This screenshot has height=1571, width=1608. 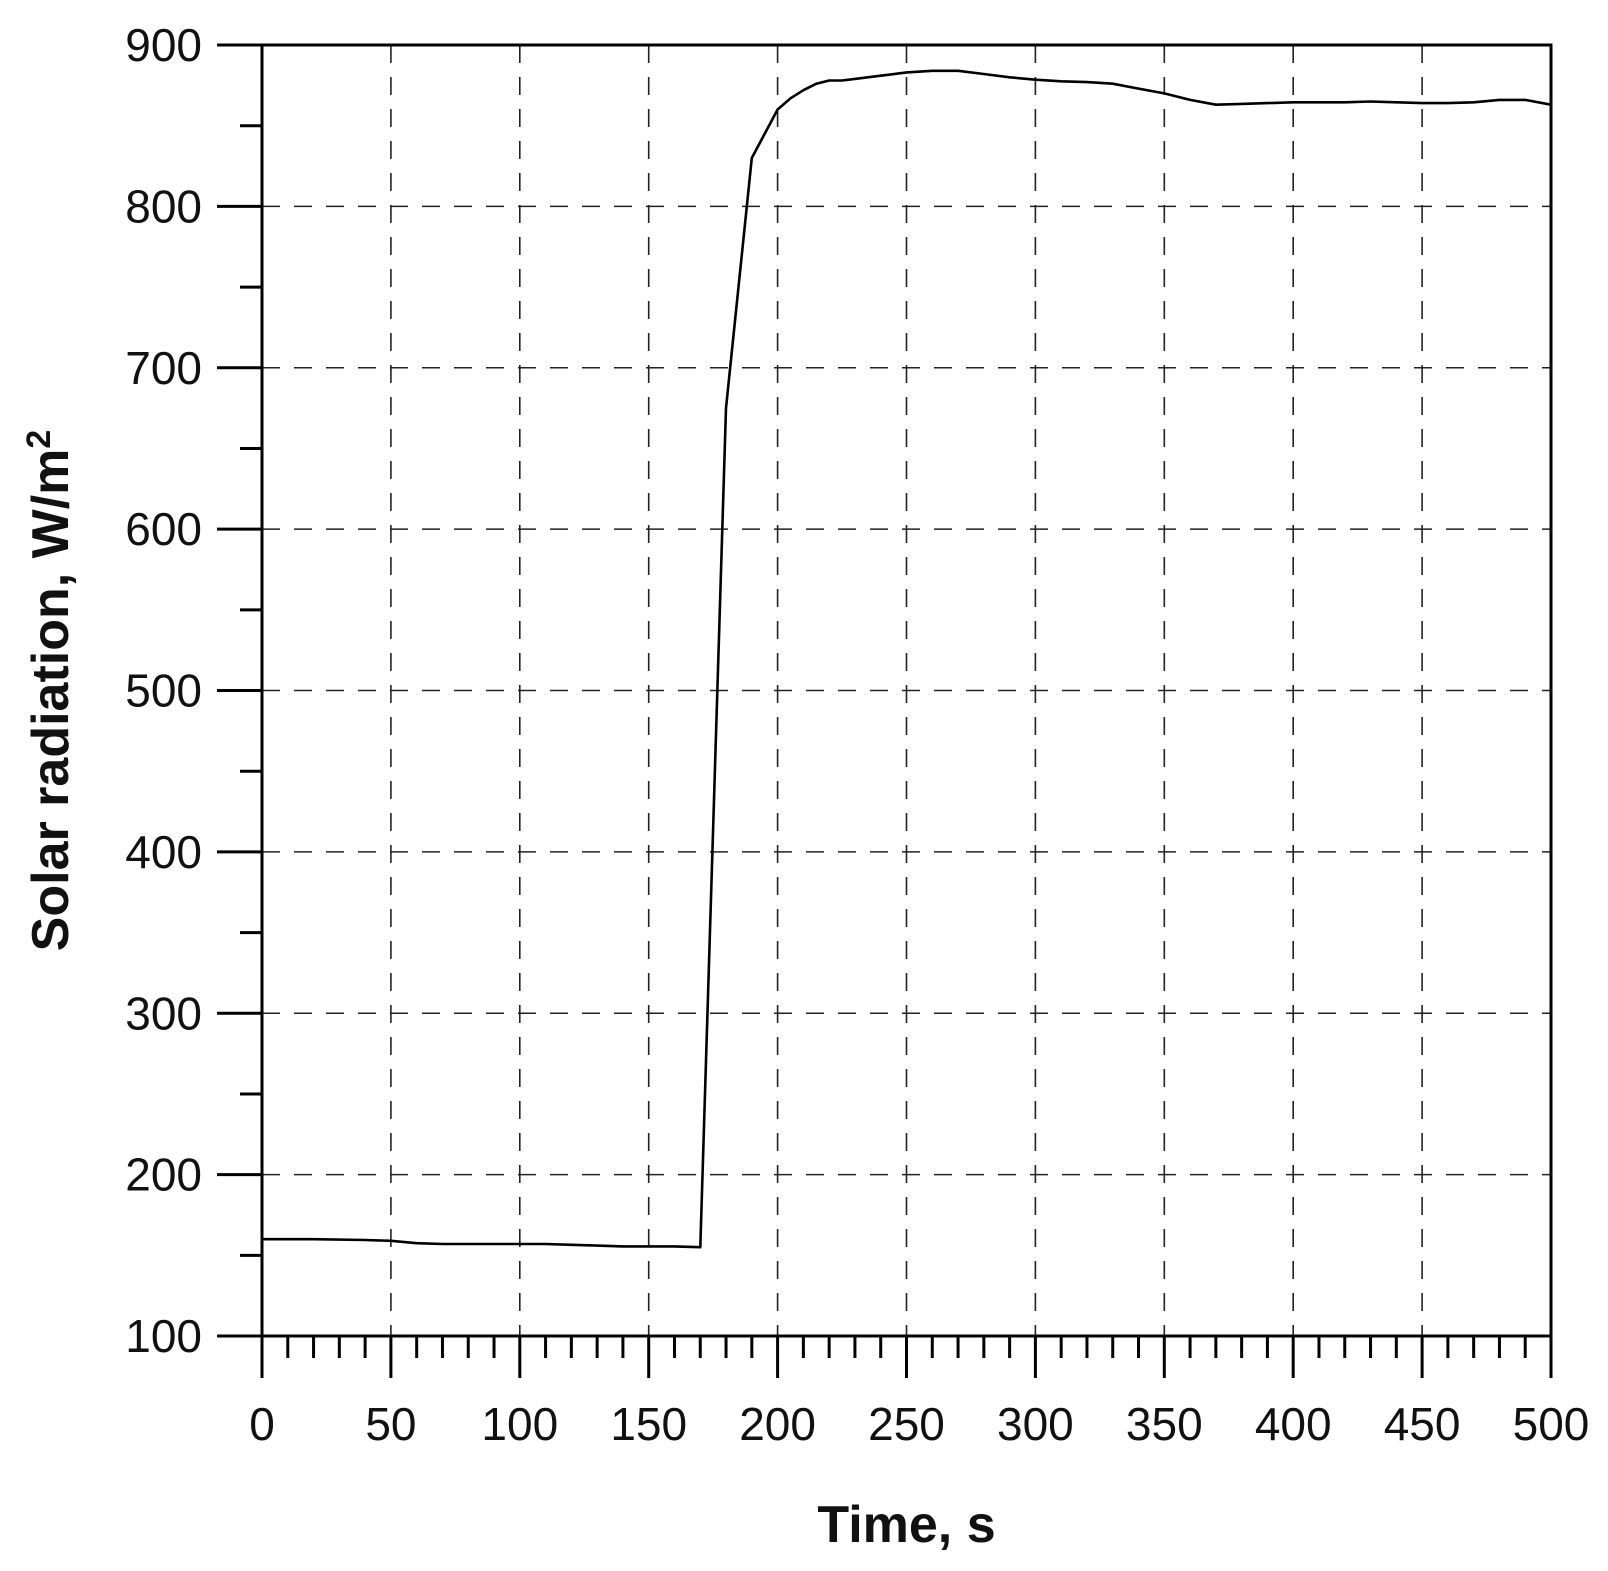 What do you see at coordinates (163, 529) in the screenshot?
I see `y-tick-label: 600` at bounding box center [163, 529].